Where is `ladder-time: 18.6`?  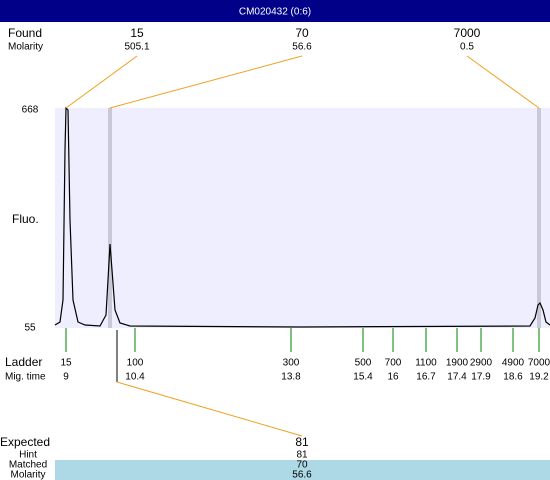 ladder-time: 18.6 is located at coordinates (513, 377).